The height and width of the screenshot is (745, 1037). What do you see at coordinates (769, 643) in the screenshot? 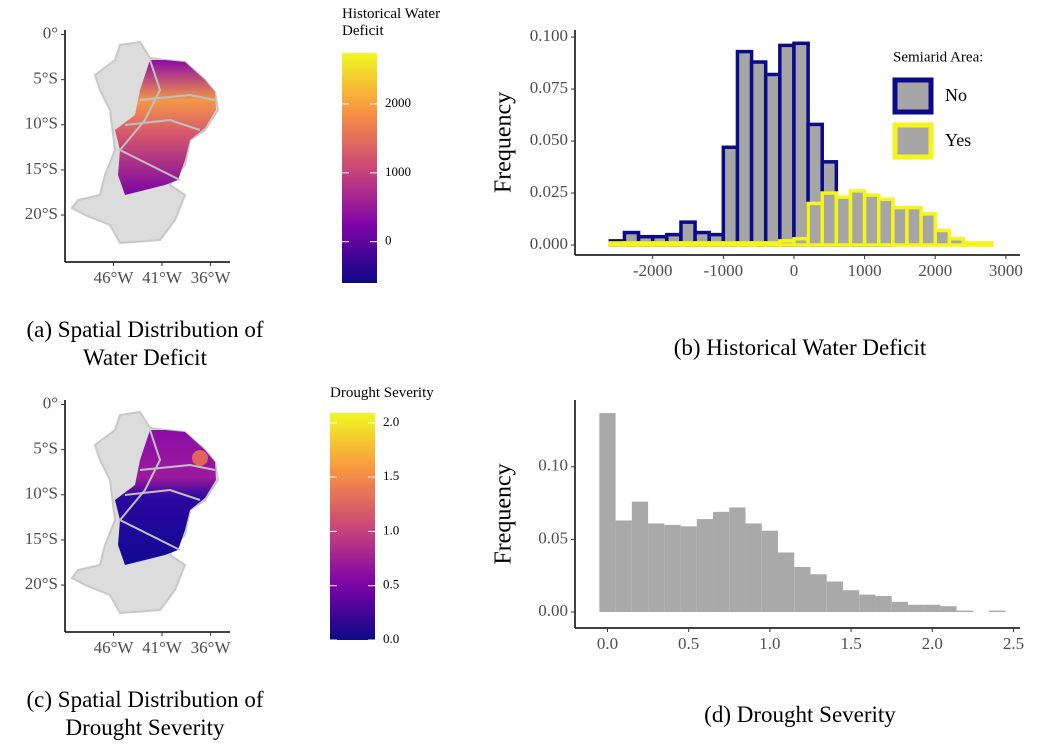
I see `x-tick-label: 1.0` at bounding box center [769, 643].